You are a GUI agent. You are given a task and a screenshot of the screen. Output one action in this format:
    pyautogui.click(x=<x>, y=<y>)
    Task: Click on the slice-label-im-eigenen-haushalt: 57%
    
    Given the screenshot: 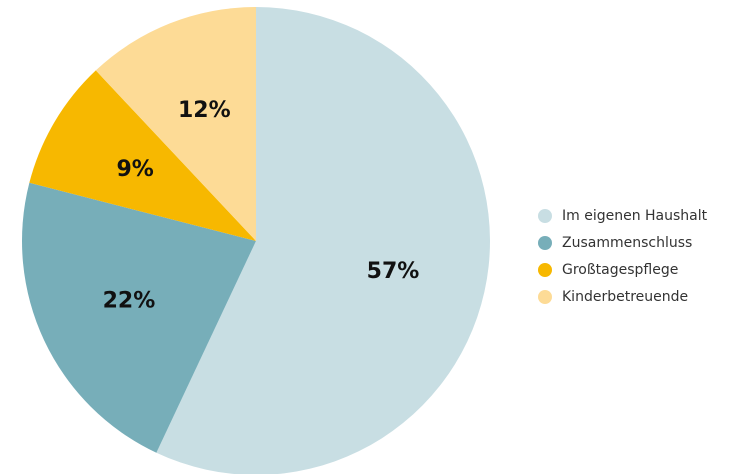 What is the action you would take?
    pyautogui.click(x=393, y=271)
    